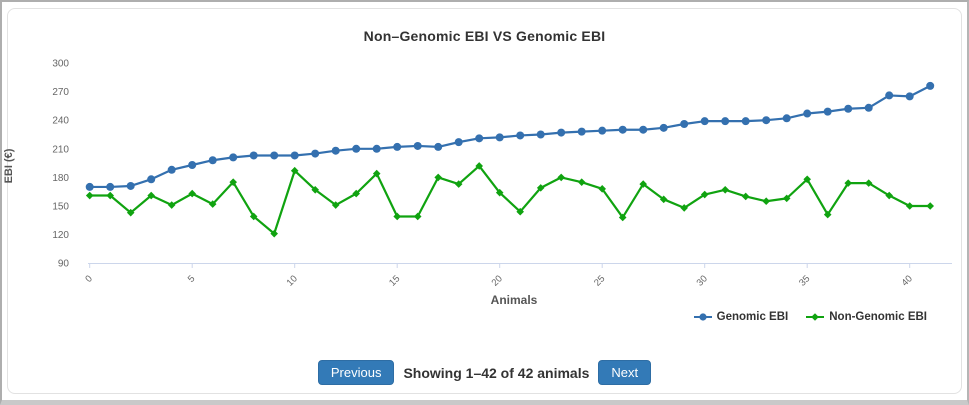 The width and height of the screenshot is (969, 405). I want to click on pagination-bar: Previous Showing 1–42 of 42 animals Next, so click(484, 372).